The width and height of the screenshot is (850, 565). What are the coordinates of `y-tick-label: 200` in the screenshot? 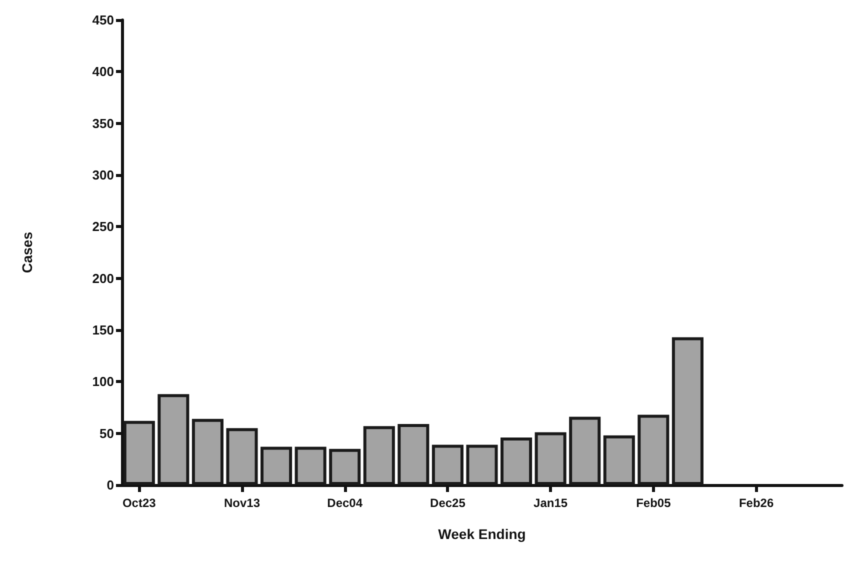 It's located at (103, 278).